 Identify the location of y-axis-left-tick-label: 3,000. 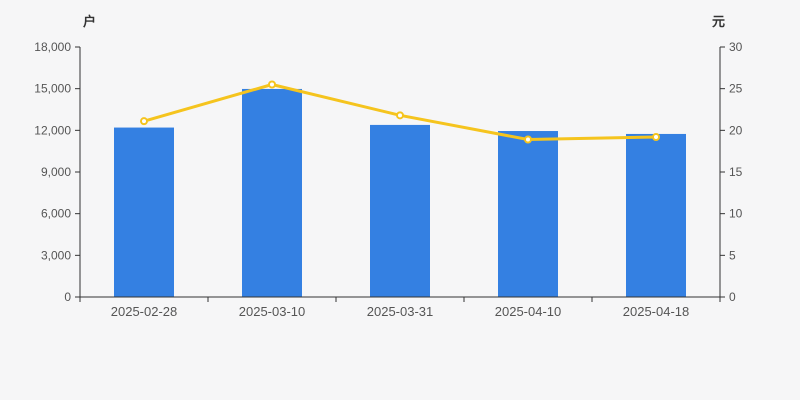
(56, 255).